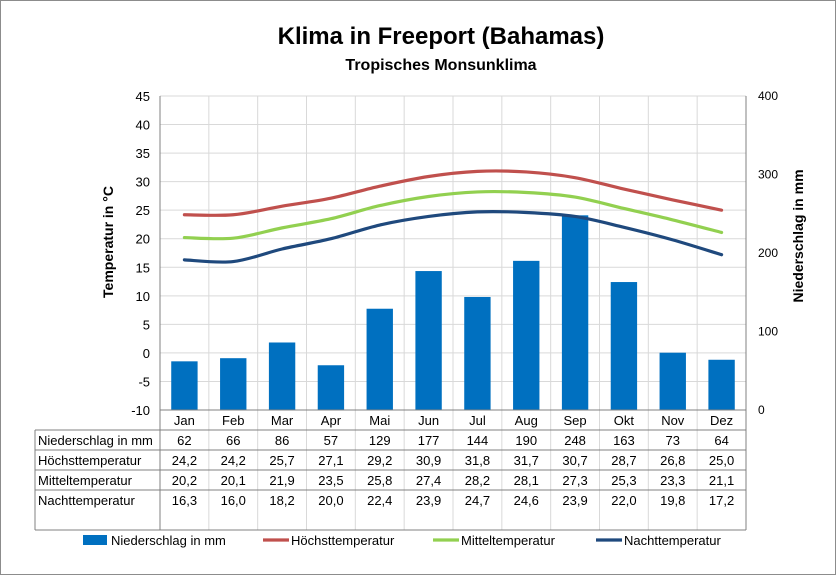 Image resolution: width=836 pixels, height=575 pixels. What do you see at coordinates (343, 540) in the screenshot?
I see `legend-label: Höchsttemperatur` at bounding box center [343, 540].